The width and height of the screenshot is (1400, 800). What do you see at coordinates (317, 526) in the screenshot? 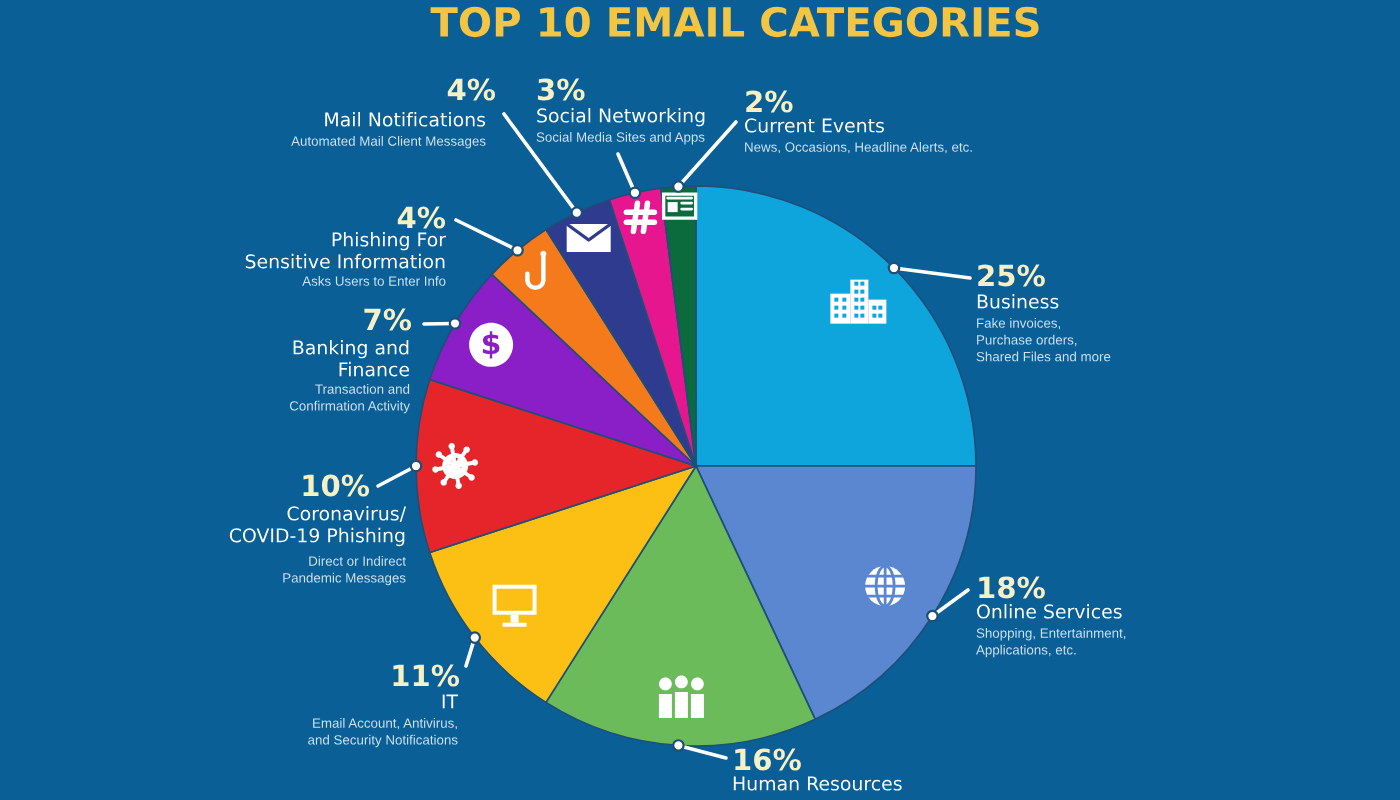
I see `slice-label: Coronavirus/ COVID-19 Phishing` at bounding box center [317, 526].